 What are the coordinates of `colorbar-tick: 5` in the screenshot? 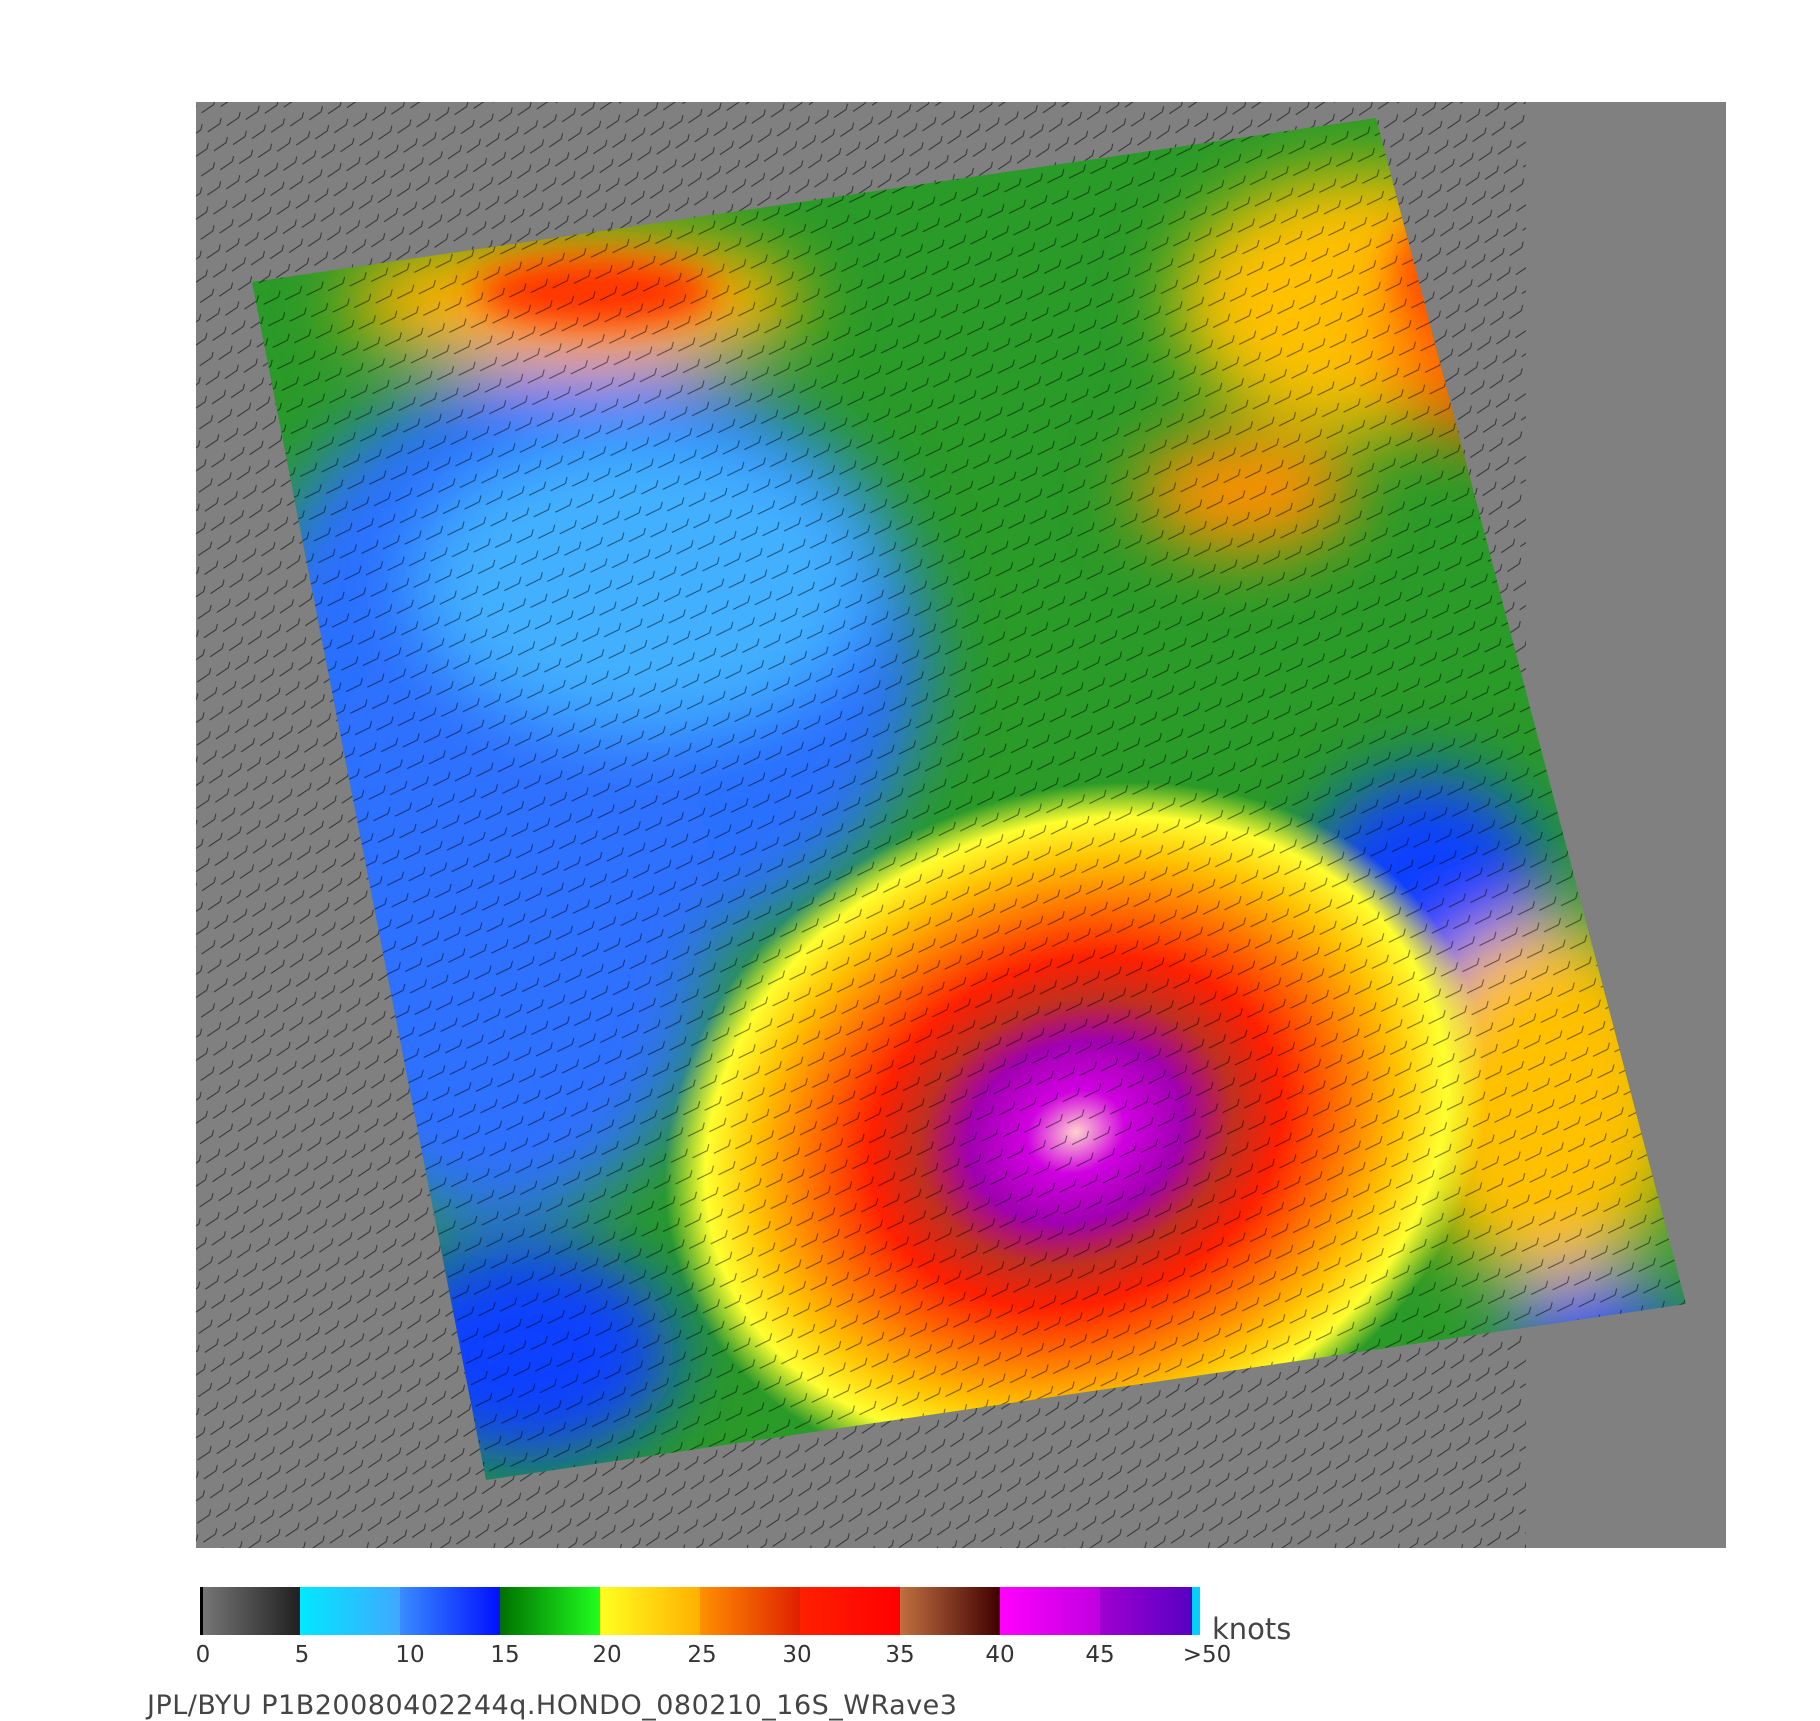 It's located at (302, 1655).